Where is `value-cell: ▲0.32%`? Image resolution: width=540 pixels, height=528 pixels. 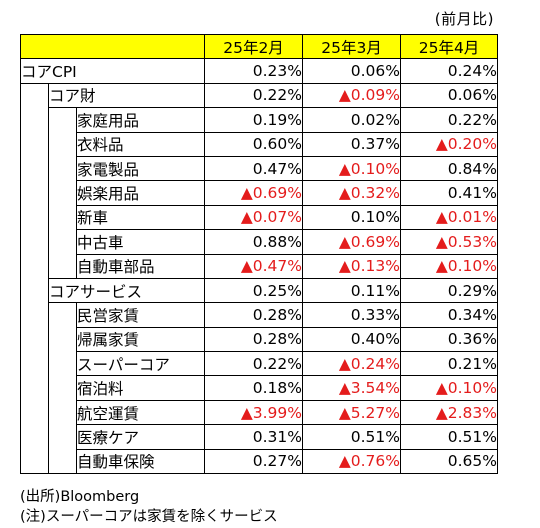 value-cell: ▲0.32% is located at coordinates (352, 193).